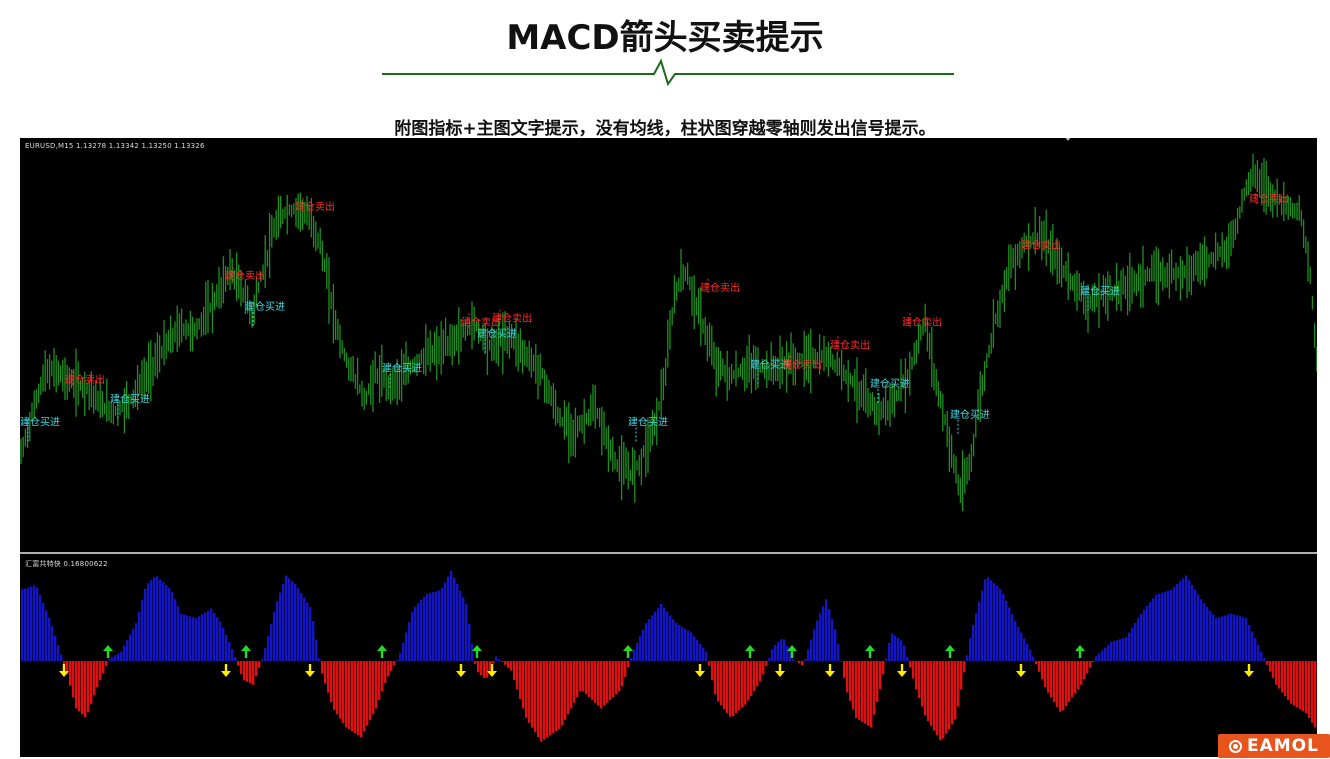  I want to click on chart-shift-marker, so click(1068, 139).